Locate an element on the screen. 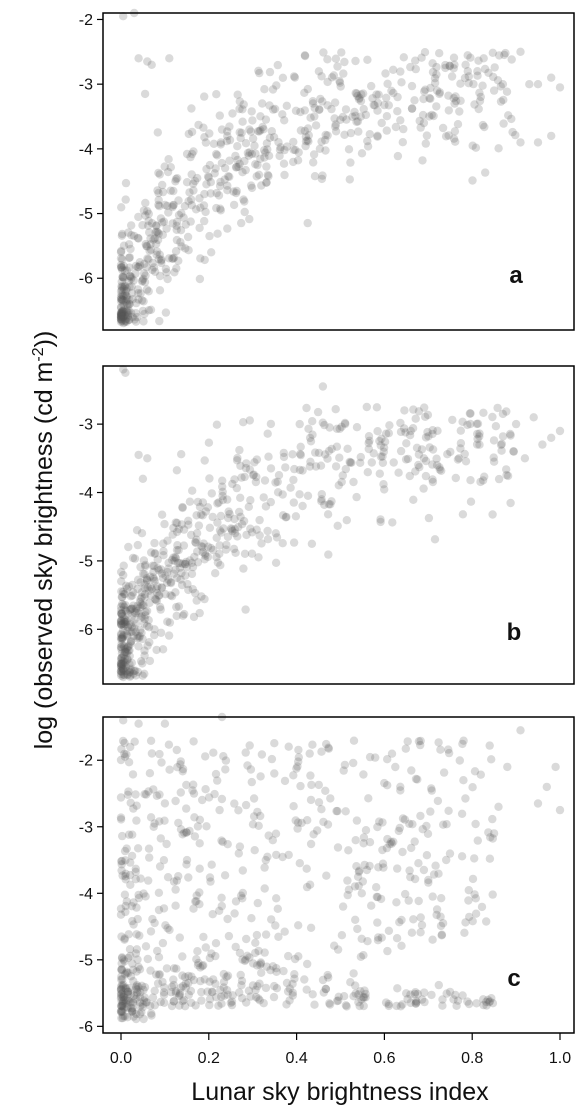  y-tick-label: -6 is located at coordinates (86, 630).